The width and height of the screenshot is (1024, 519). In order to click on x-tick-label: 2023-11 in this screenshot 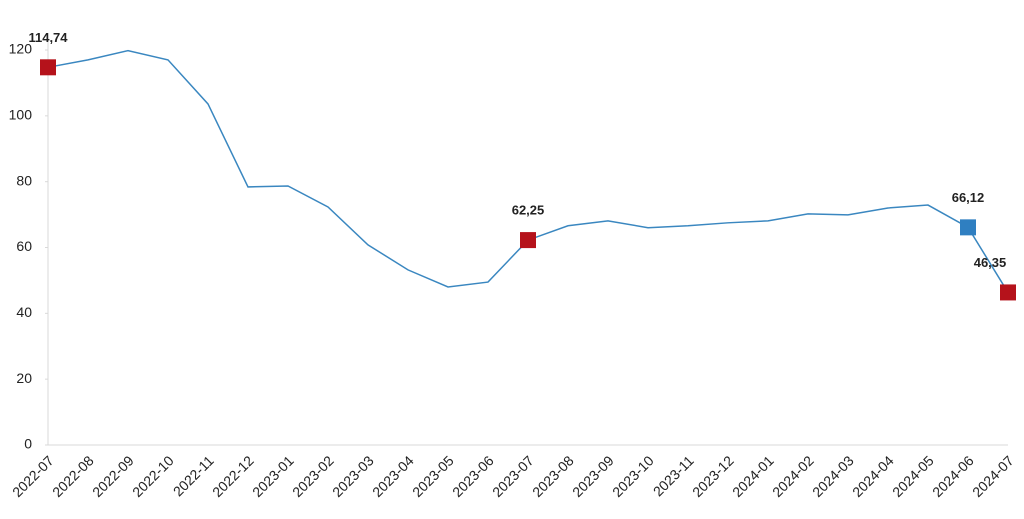, I will do `click(673, 475)`.